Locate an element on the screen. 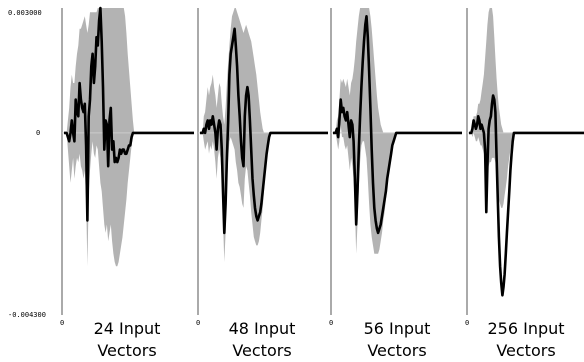 This screenshot has width=584, height=362. panel-1-x-tick: 0 is located at coordinates (62, 323).